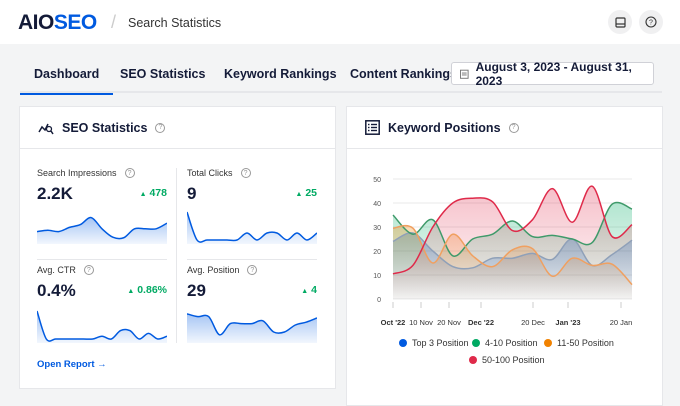 This screenshot has width=680, height=406. I want to click on date-range-text: August 3, 2023 - August 31, 2023, so click(553, 73).